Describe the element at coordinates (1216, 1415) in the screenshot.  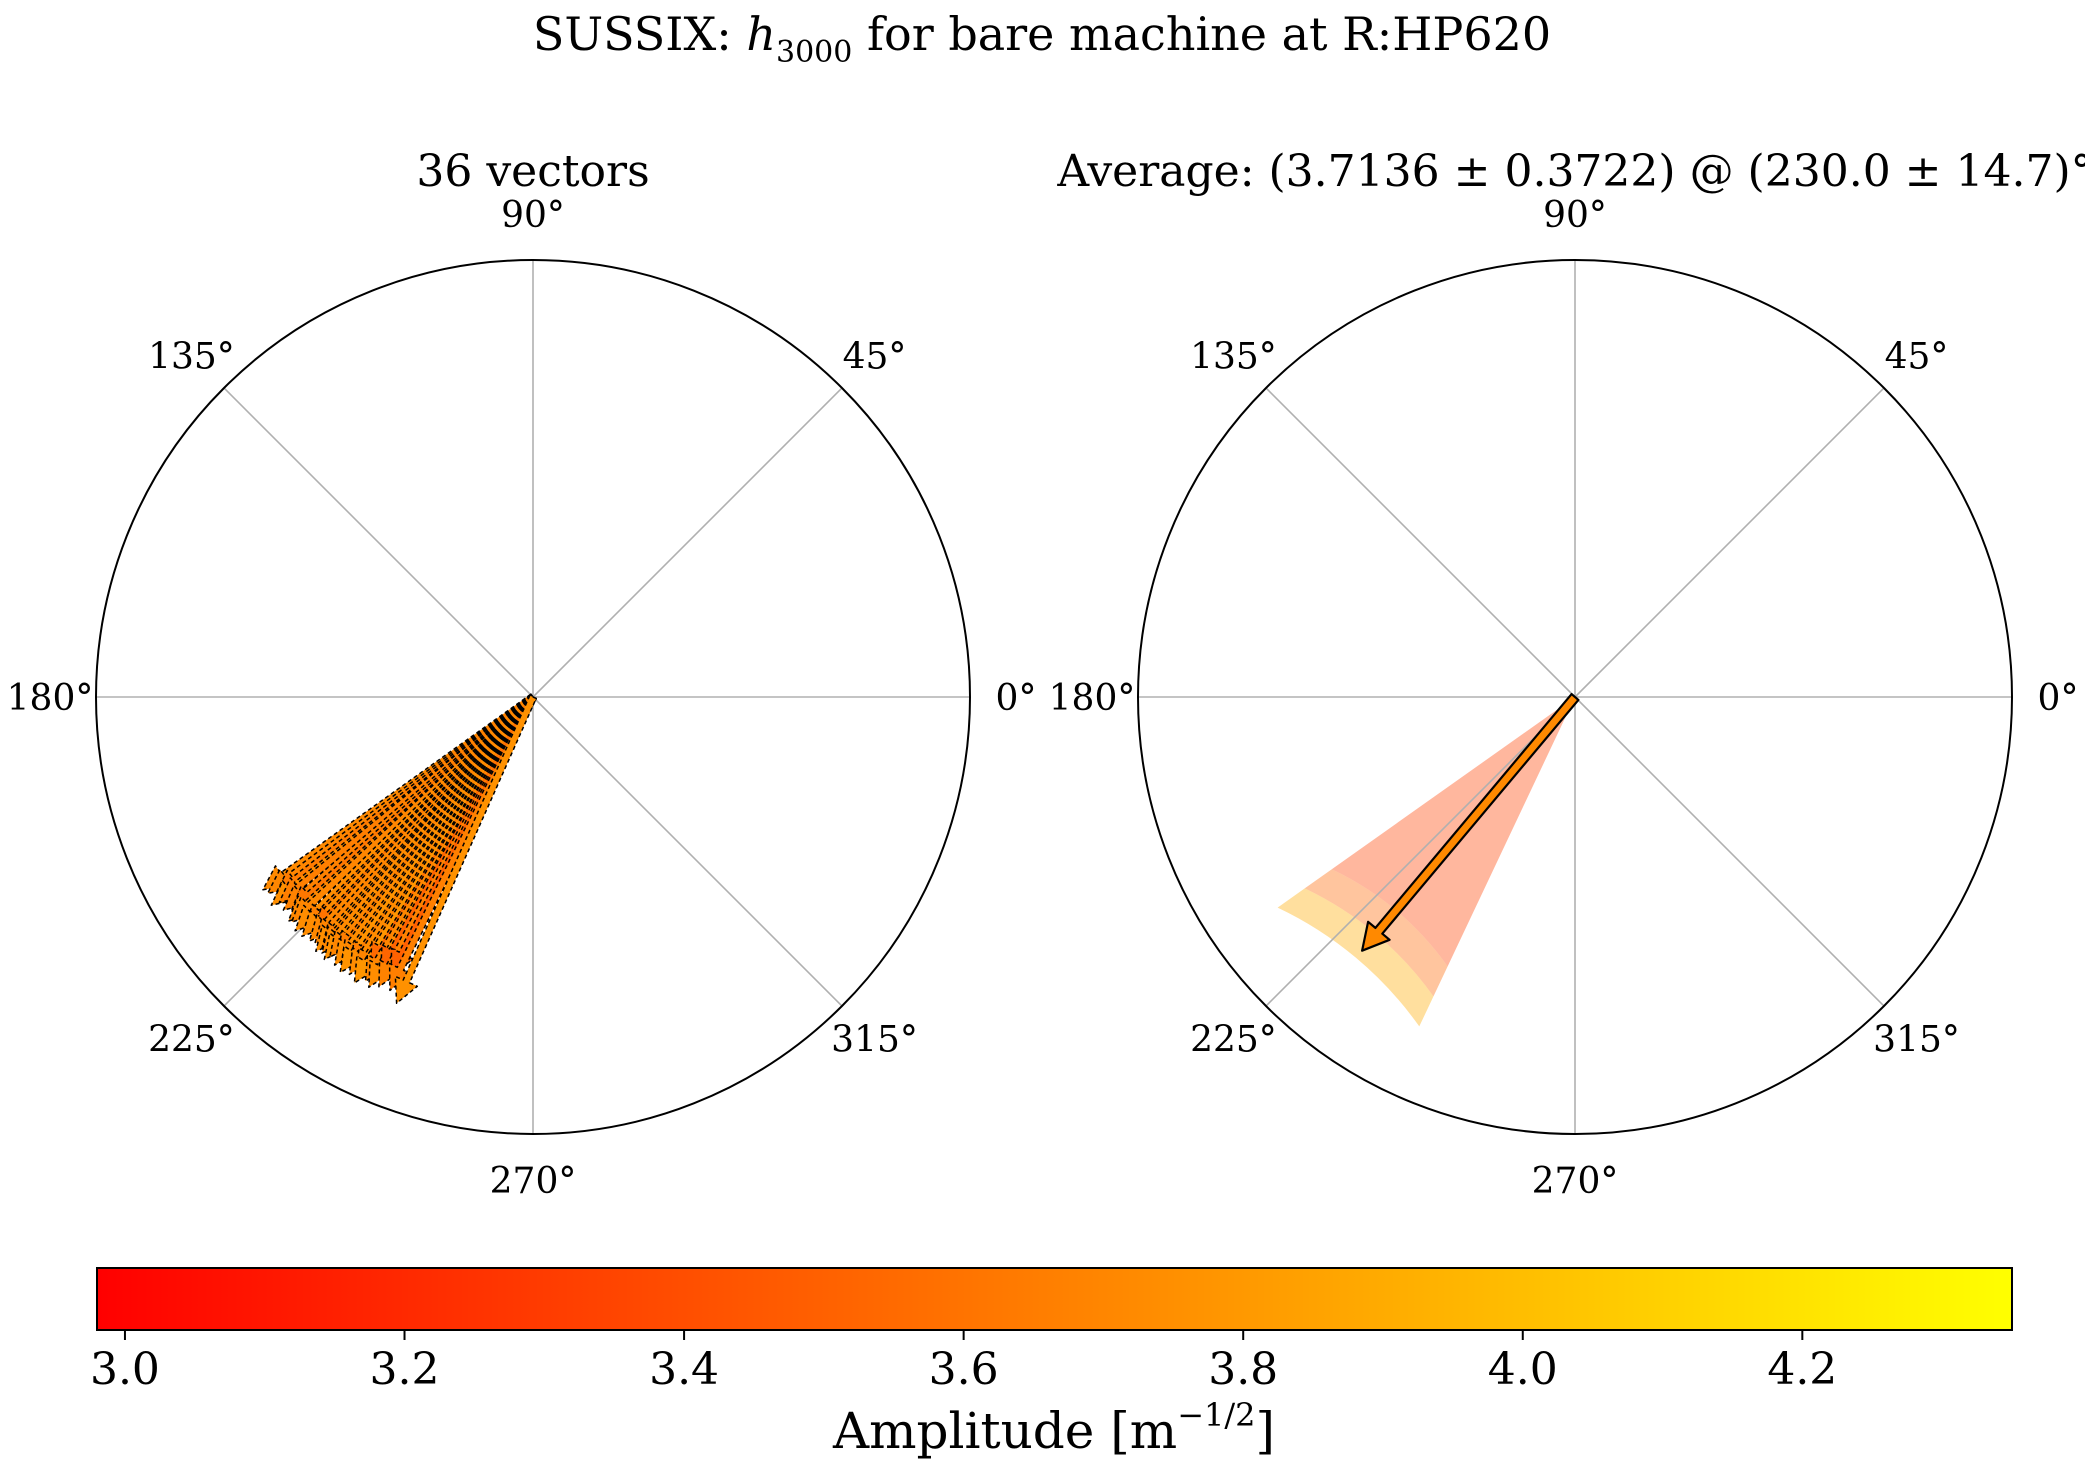
I see `colorbar-label-exponent: −1/2` at that location.